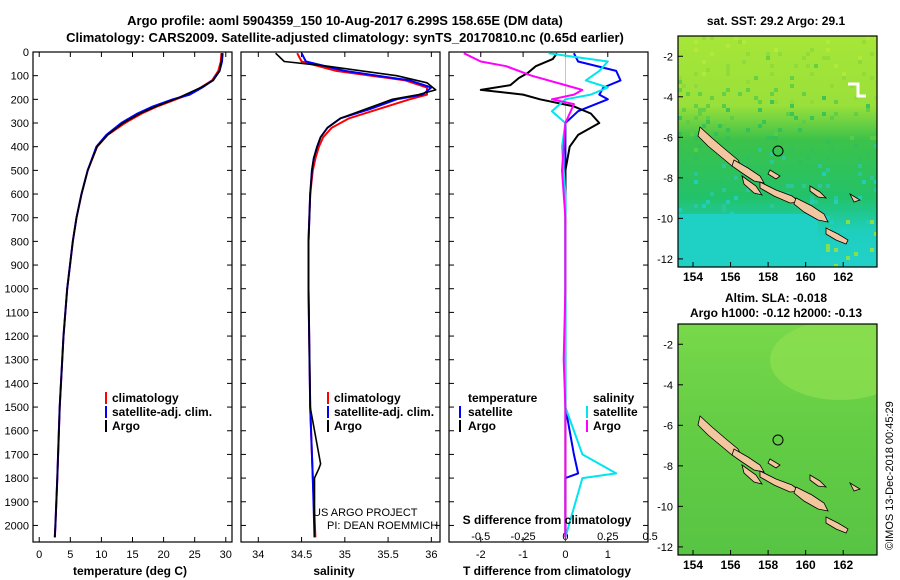 This screenshot has height=580, width=900. What do you see at coordinates (382, 526) in the screenshot?
I see `credit-line2: PI: DEAN ROEMMICH` at bounding box center [382, 526].